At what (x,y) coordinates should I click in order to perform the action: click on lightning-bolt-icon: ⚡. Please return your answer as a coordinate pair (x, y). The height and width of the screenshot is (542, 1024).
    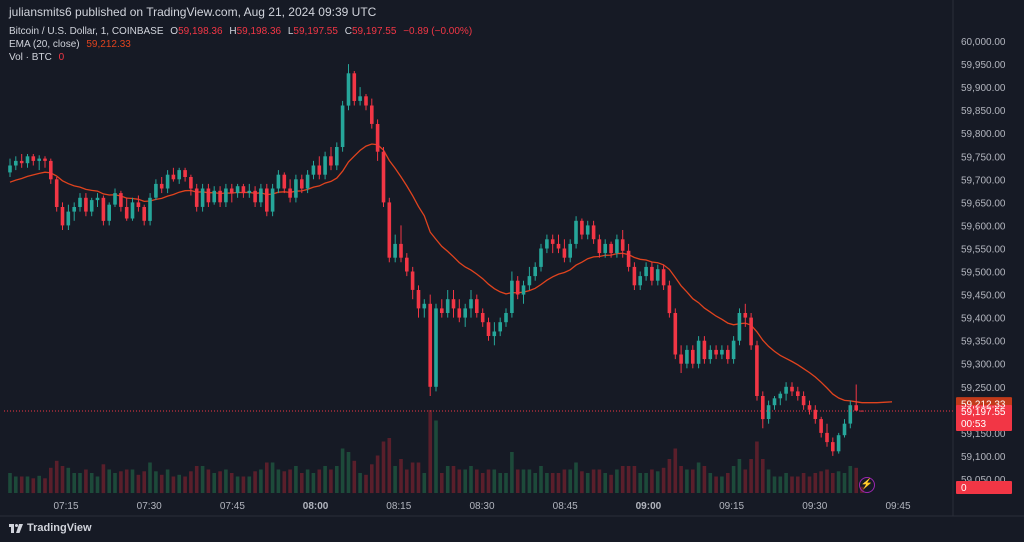
    Looking at the image, I should click on (867, 485).